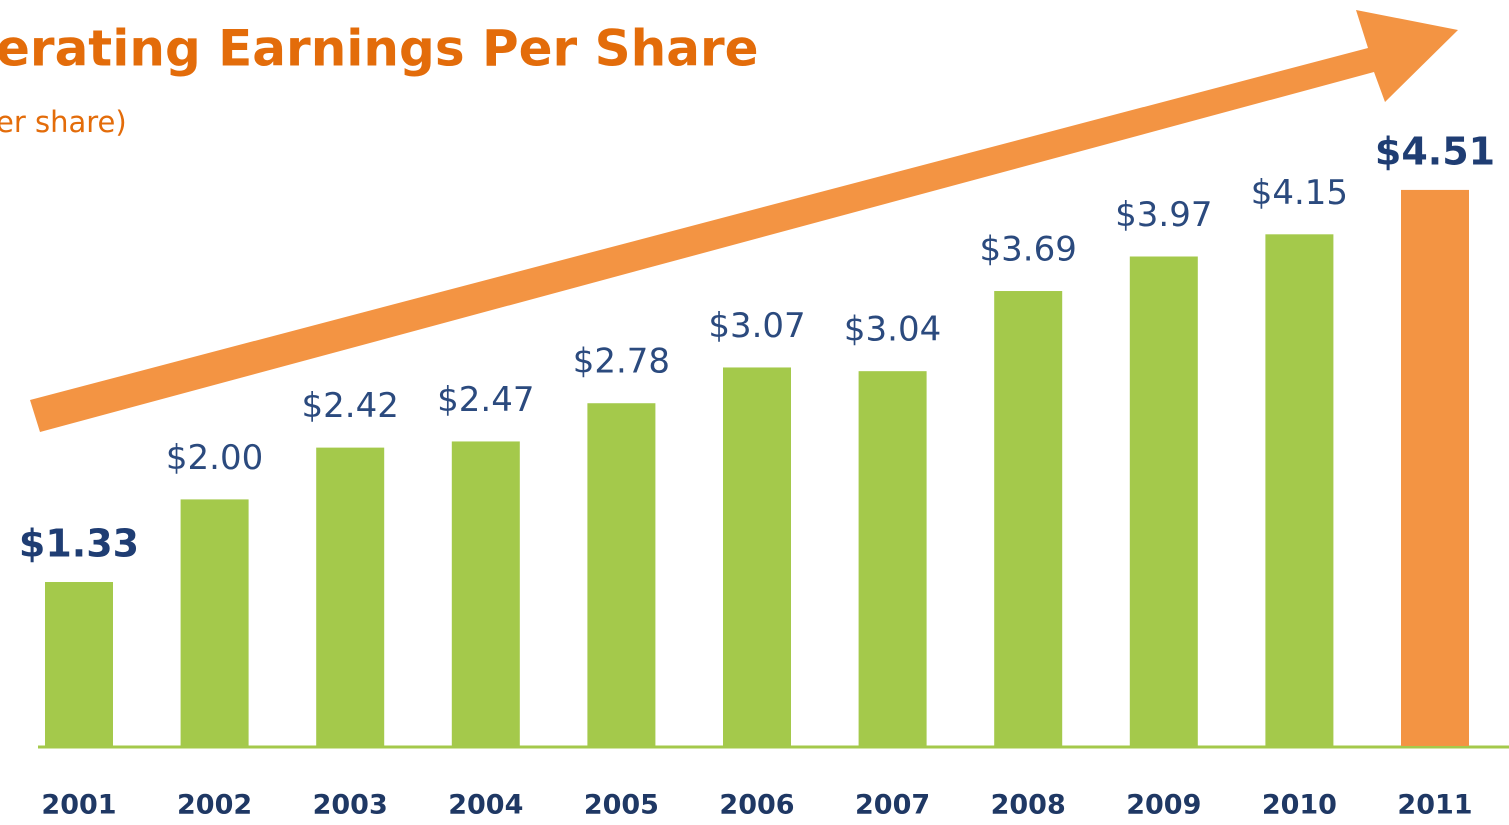 The image size is (1509, 825). I want to click on x-tick-label: 2009, so click(1163, 805).